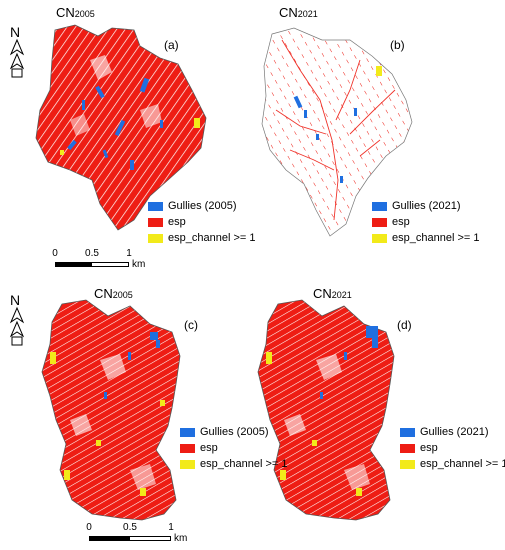 This screenshot has height=550, width=505. What do you see at coordinates (332, 293) in the screenshot?
I see `panel-d-title: CN2021` at bounding box center [332, 293].